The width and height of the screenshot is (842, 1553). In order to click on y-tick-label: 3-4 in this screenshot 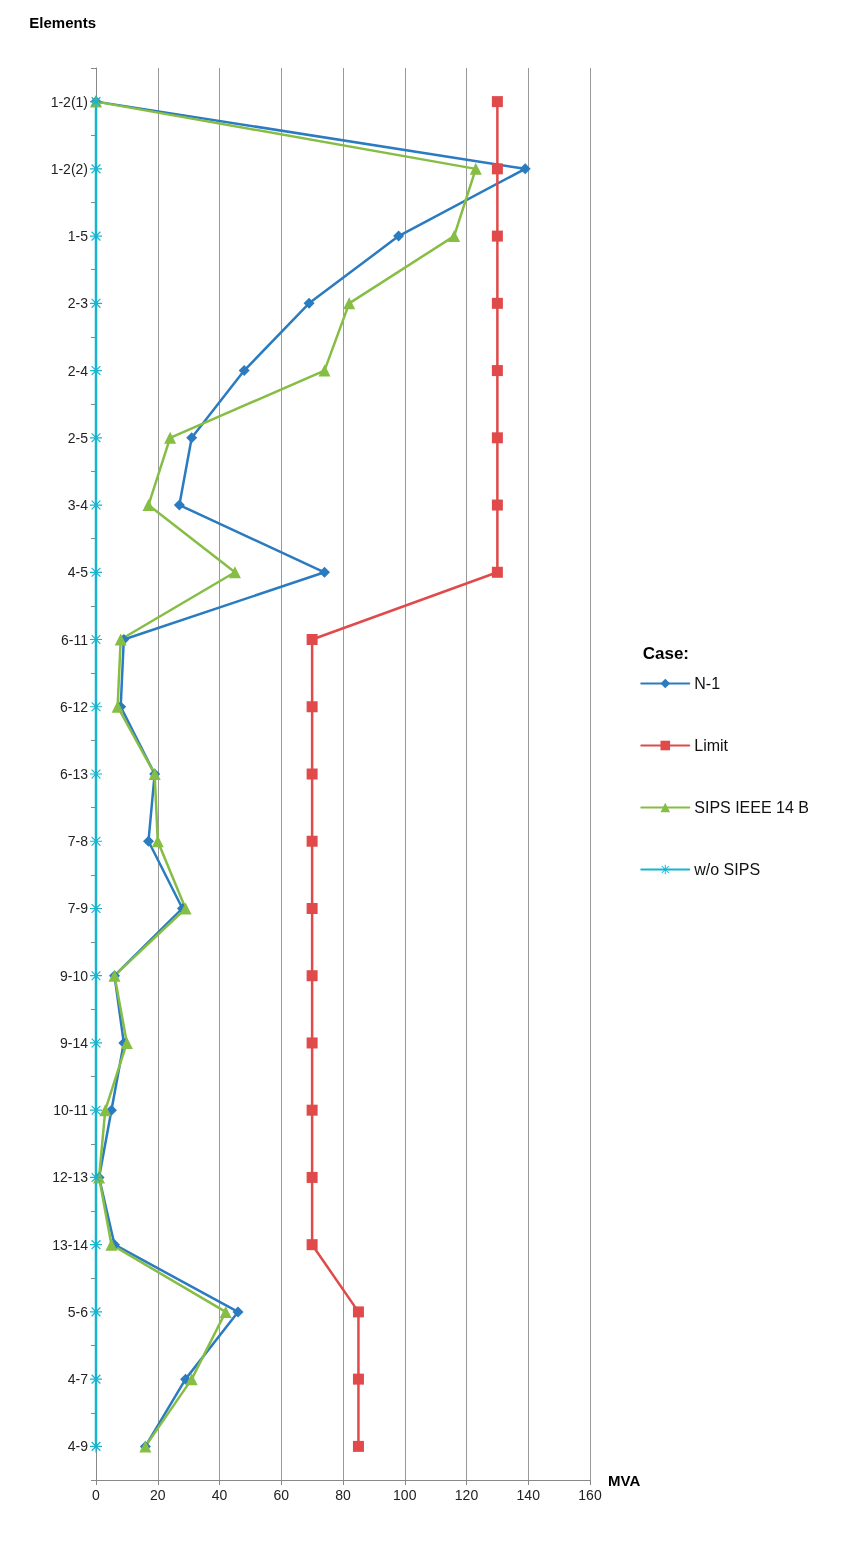, I will do `click(78, 505)`.